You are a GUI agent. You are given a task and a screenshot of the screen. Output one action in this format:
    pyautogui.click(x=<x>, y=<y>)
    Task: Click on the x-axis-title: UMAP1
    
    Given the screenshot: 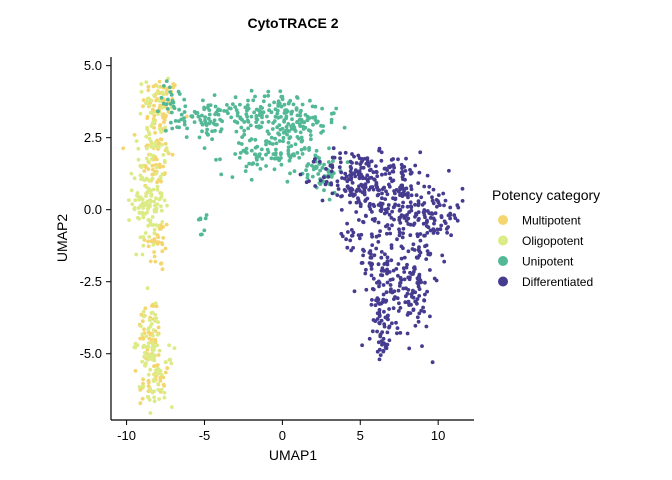 What is the action you would take?
    pyautogui.click(x=293, y=455)
    